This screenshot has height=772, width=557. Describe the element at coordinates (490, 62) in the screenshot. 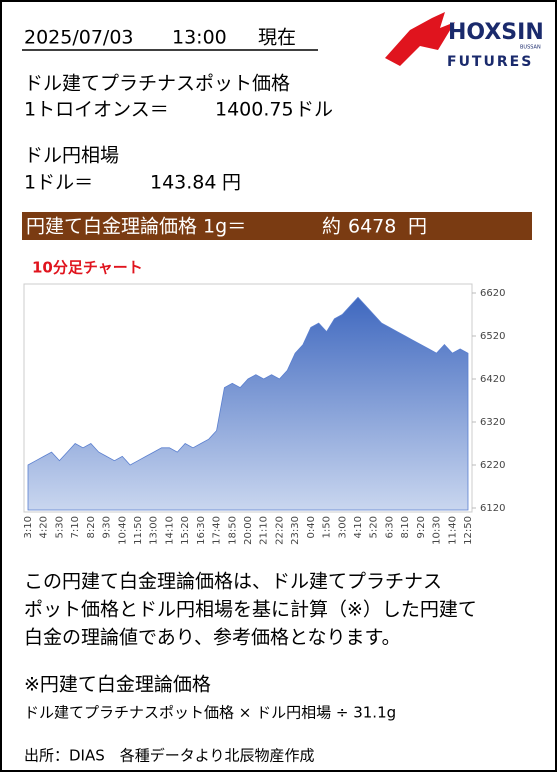

I see `logo-sub: FUTURES` at that location.